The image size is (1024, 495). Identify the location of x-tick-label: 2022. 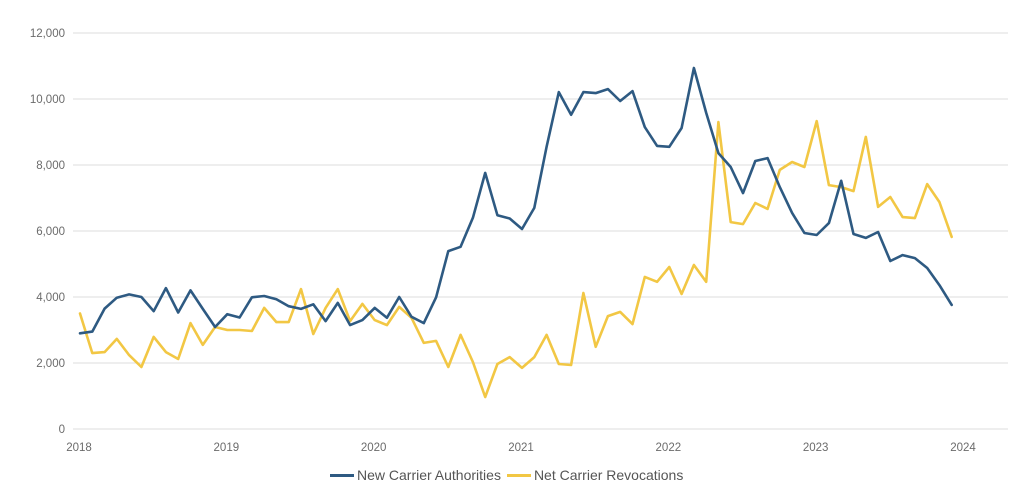
(669, 448).